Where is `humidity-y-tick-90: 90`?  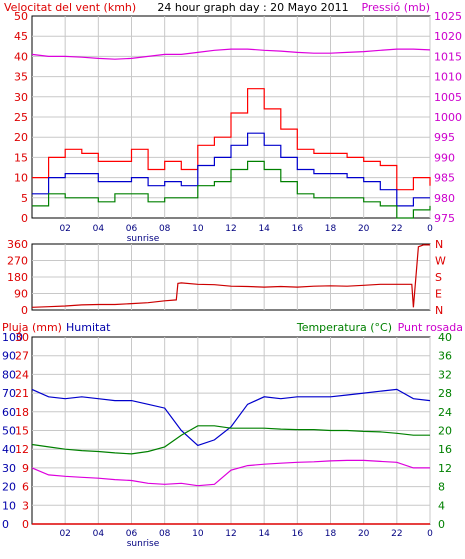 humidity-y-tick-90: 90 is located at coordinates (9, 356).